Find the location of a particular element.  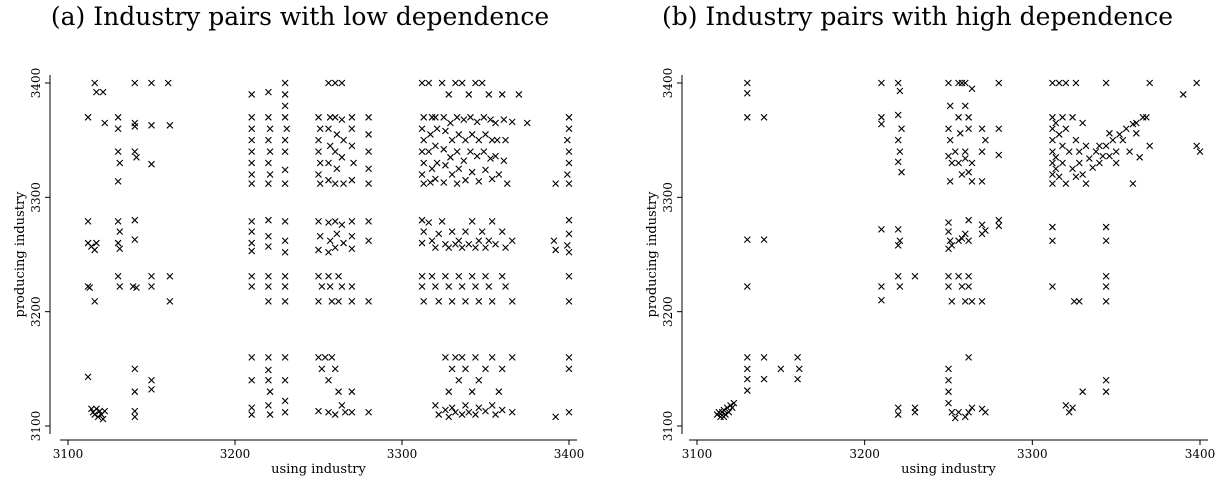

chart-a-y-tick-label: 3100 is located at coordinates (36, 426).